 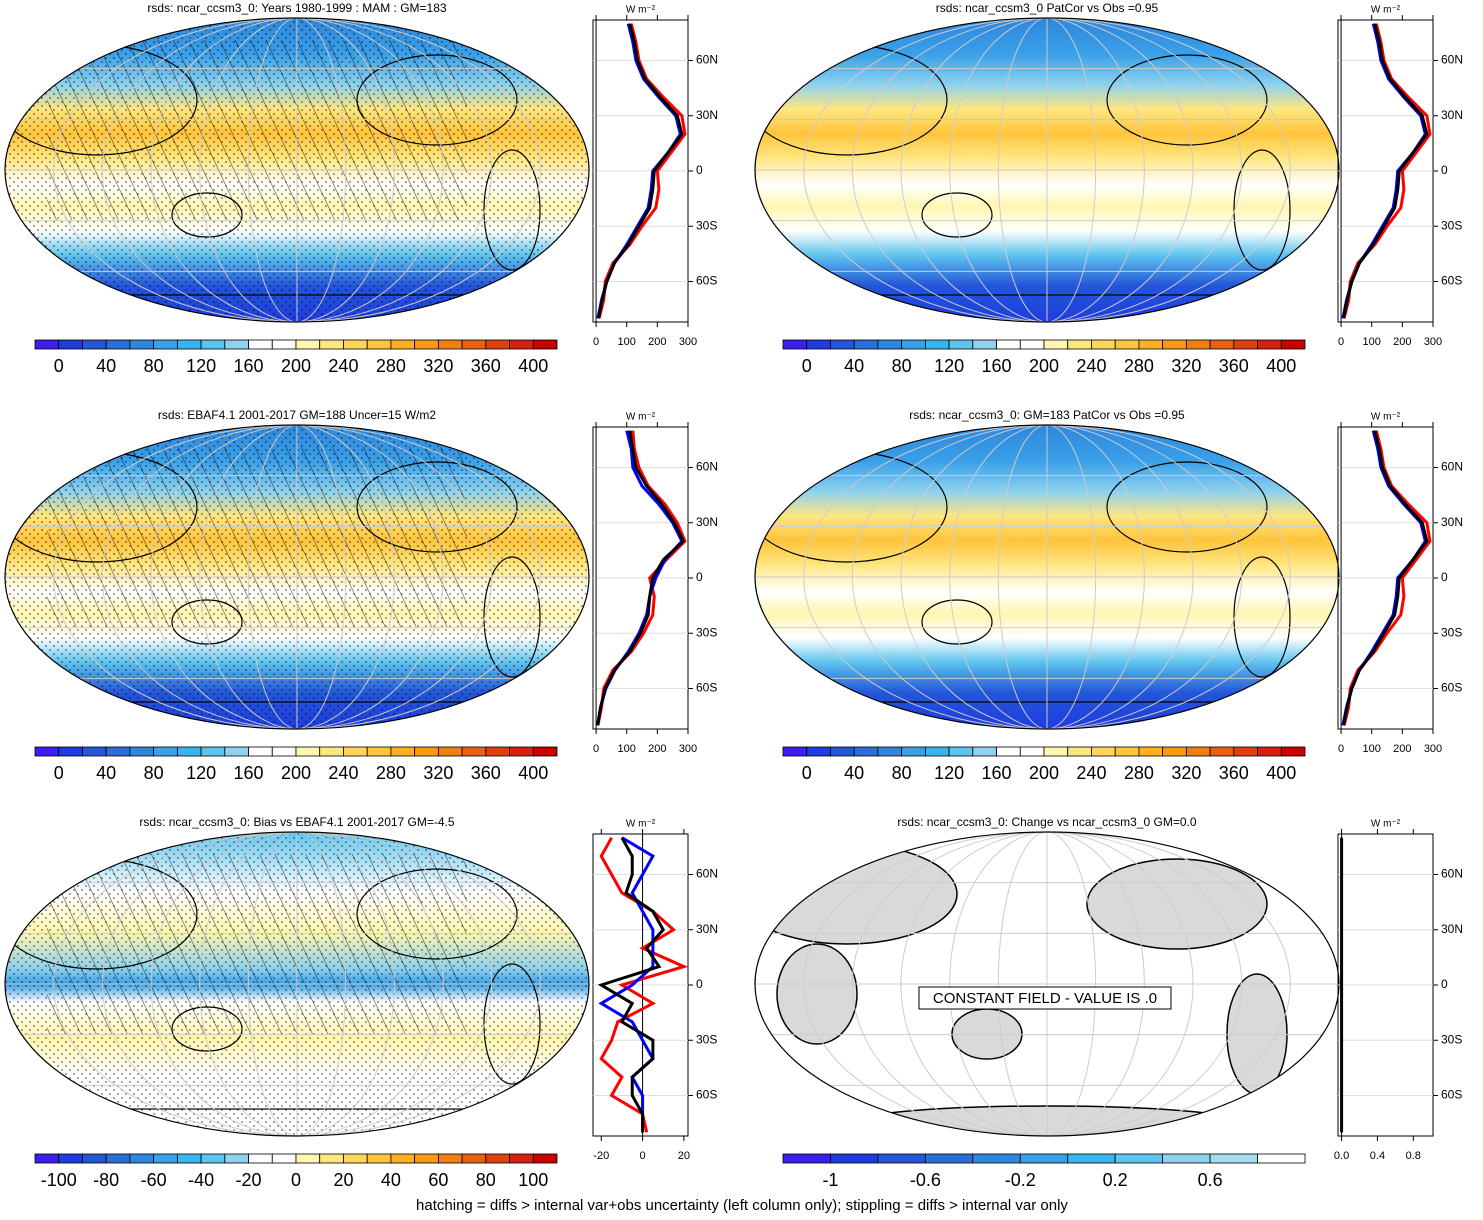 What do you see at coordinates (949, 773) in the screenshot?
I see `colorbar-label: 120` at bounding box center [949, 773].